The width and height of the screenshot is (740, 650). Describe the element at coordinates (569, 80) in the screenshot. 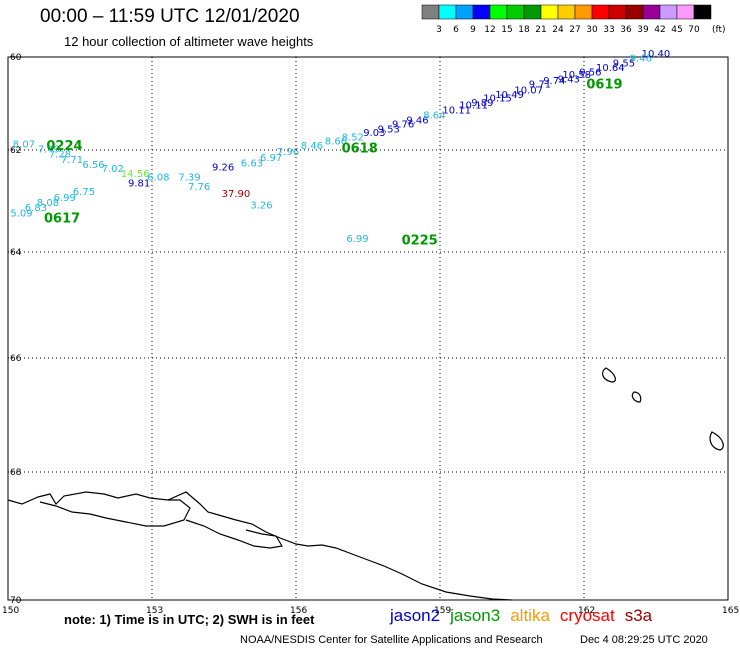

I see `wave-height-label: 9.43` at that location.